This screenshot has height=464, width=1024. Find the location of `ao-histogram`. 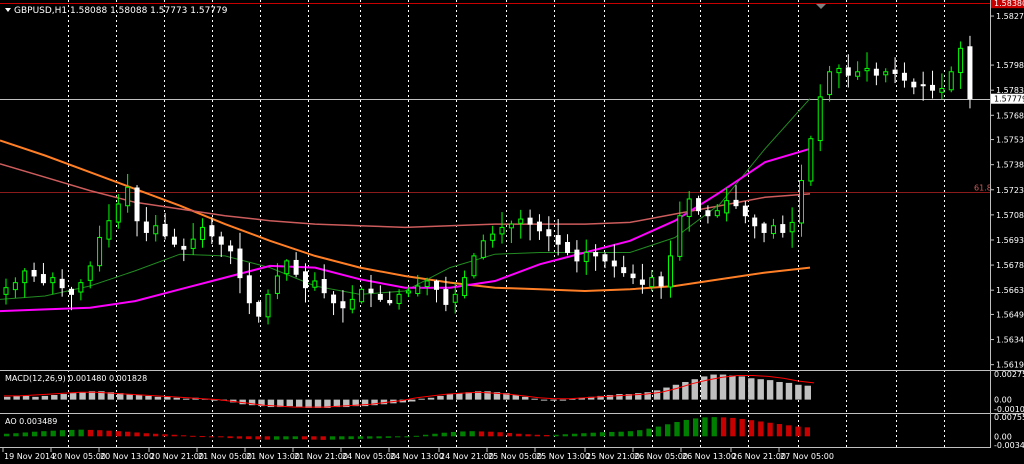

ao-histogram is located at coordinates (407, 428).